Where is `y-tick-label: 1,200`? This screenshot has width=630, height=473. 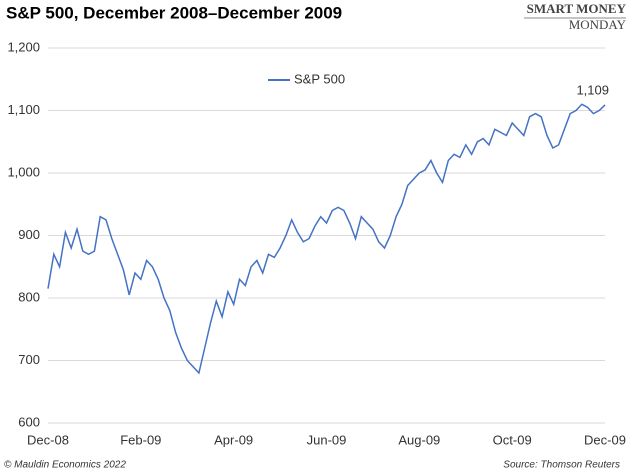 y-tick-label: 1,200 is located at coordinates (23, 46).